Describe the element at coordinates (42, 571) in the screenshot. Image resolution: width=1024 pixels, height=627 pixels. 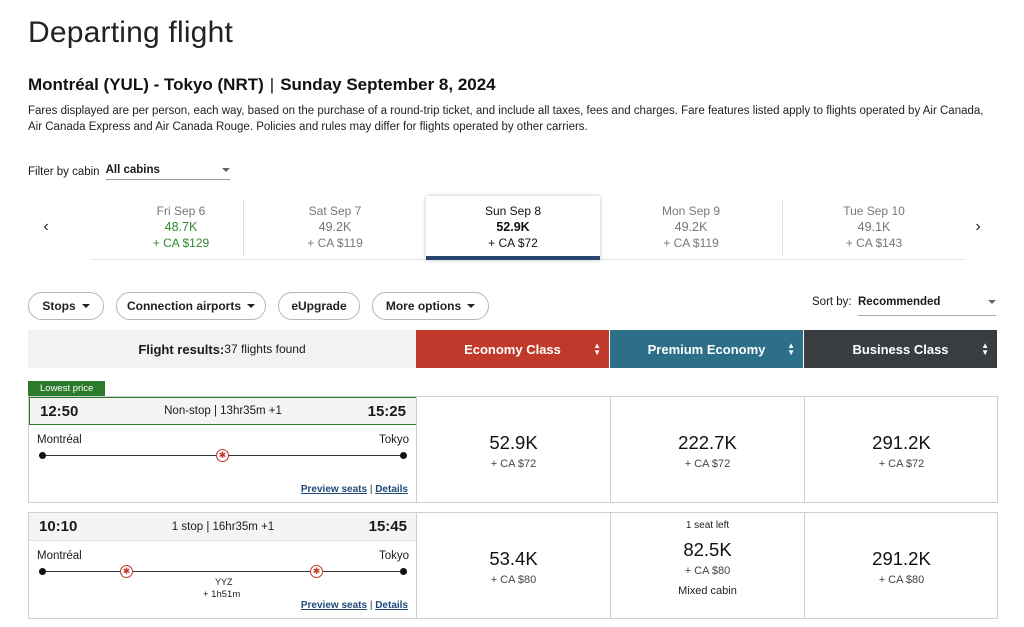
I see `origin-dot` at that location.